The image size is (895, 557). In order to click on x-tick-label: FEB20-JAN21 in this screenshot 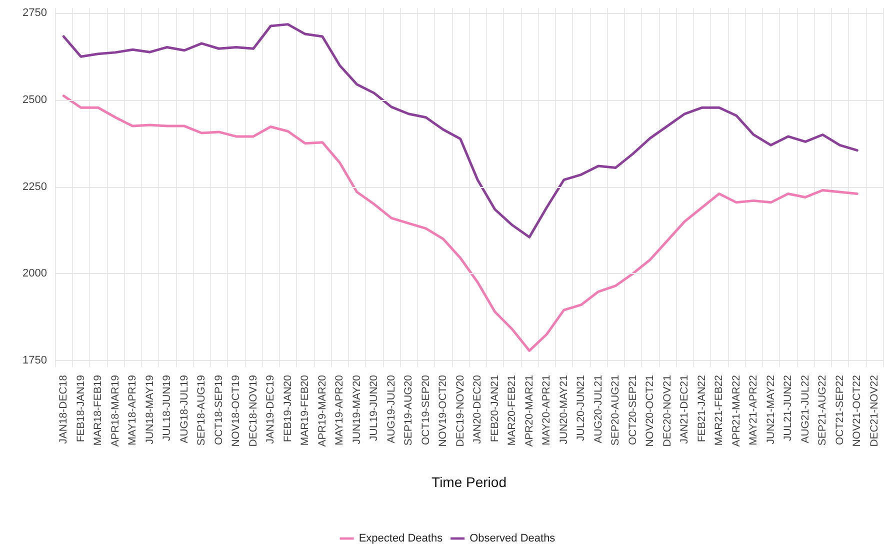, I will do `click(494, 408)`.